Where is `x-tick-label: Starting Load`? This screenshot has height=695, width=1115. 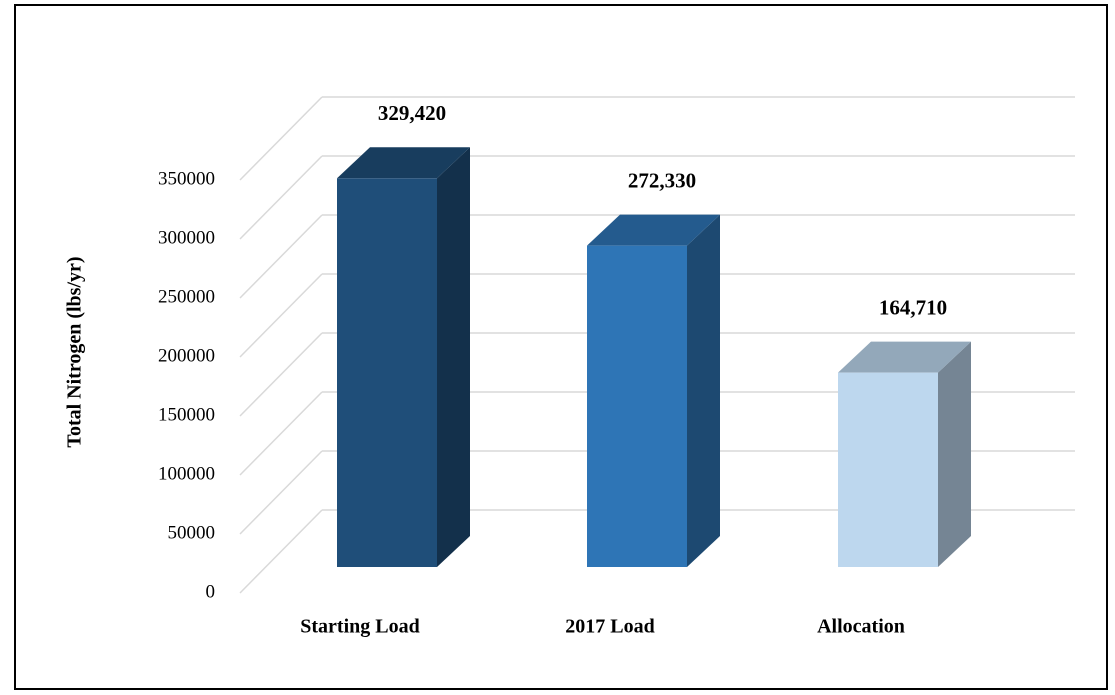
x-tick-label: Starting Load is located at coordinates (359, 627).